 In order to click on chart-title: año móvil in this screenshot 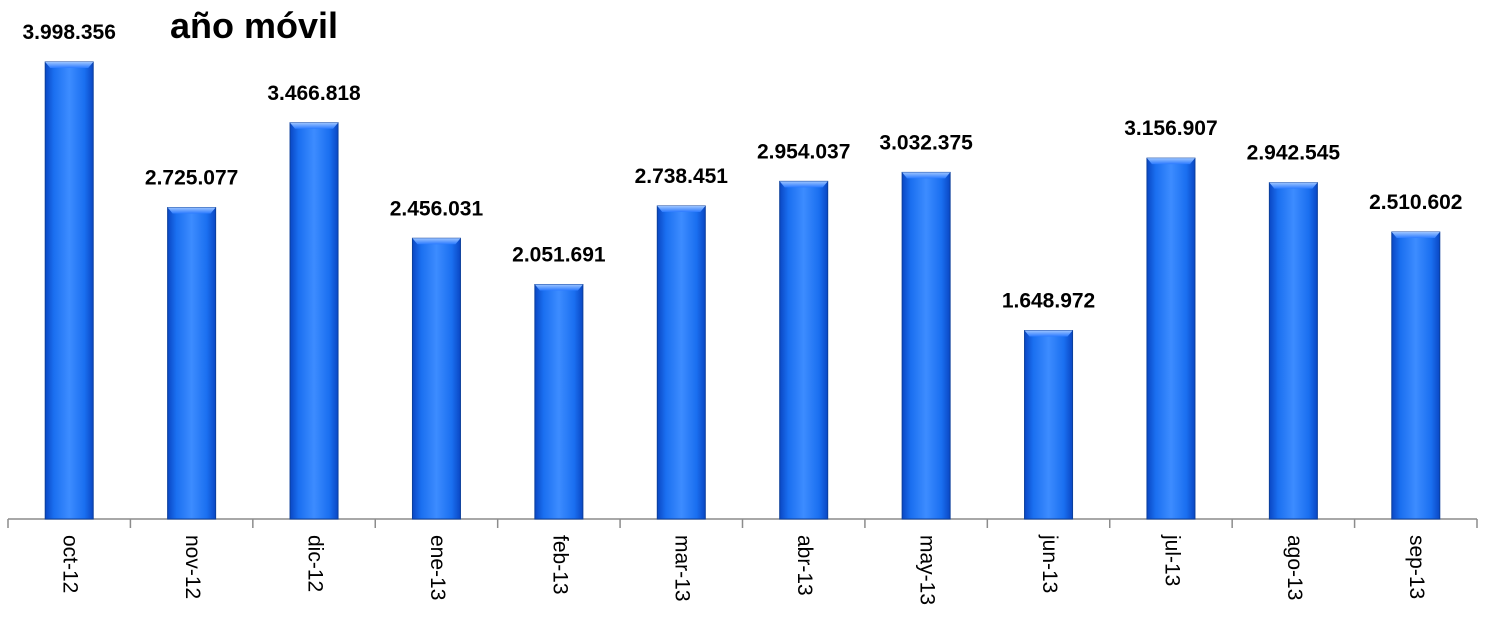, I will do `click(254, 25)`.